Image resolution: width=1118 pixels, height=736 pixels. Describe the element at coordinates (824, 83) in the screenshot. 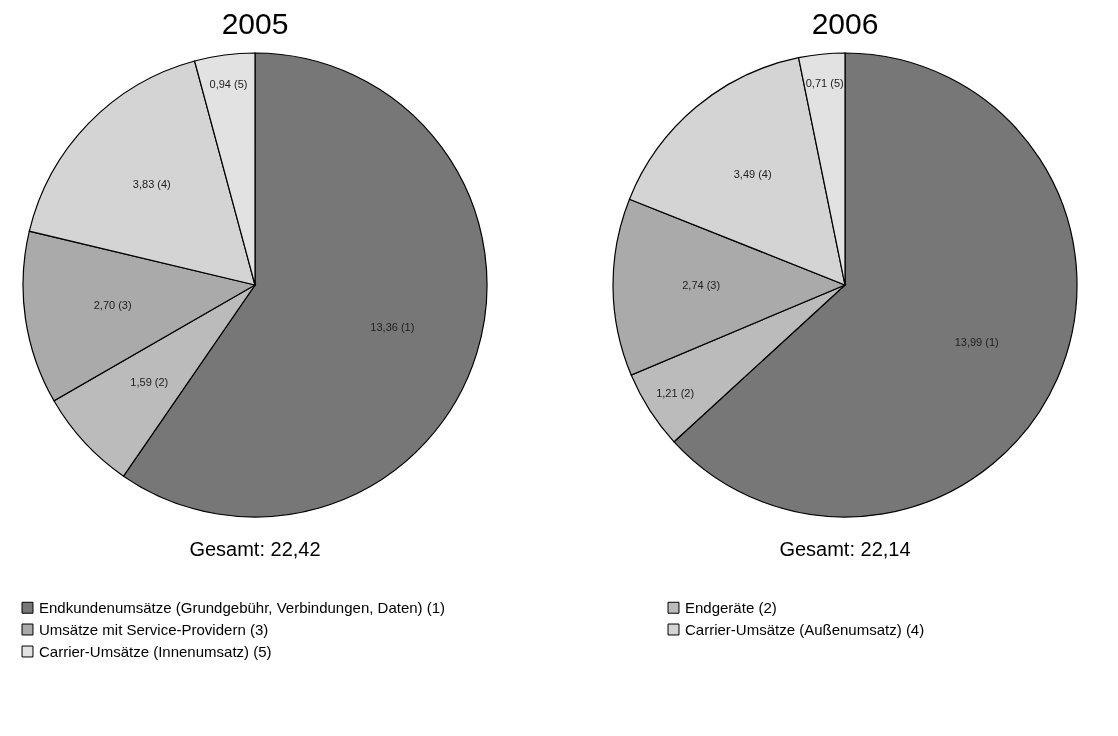

I see `data-label: 0,71 (5)` at that location.